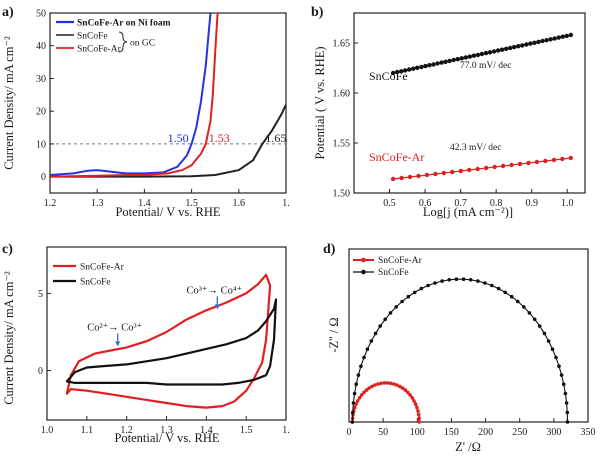  Describe the element at coordinates (553, 432) in the screenshot. I see `panel-d-xtick-label-6: 300` at that location.